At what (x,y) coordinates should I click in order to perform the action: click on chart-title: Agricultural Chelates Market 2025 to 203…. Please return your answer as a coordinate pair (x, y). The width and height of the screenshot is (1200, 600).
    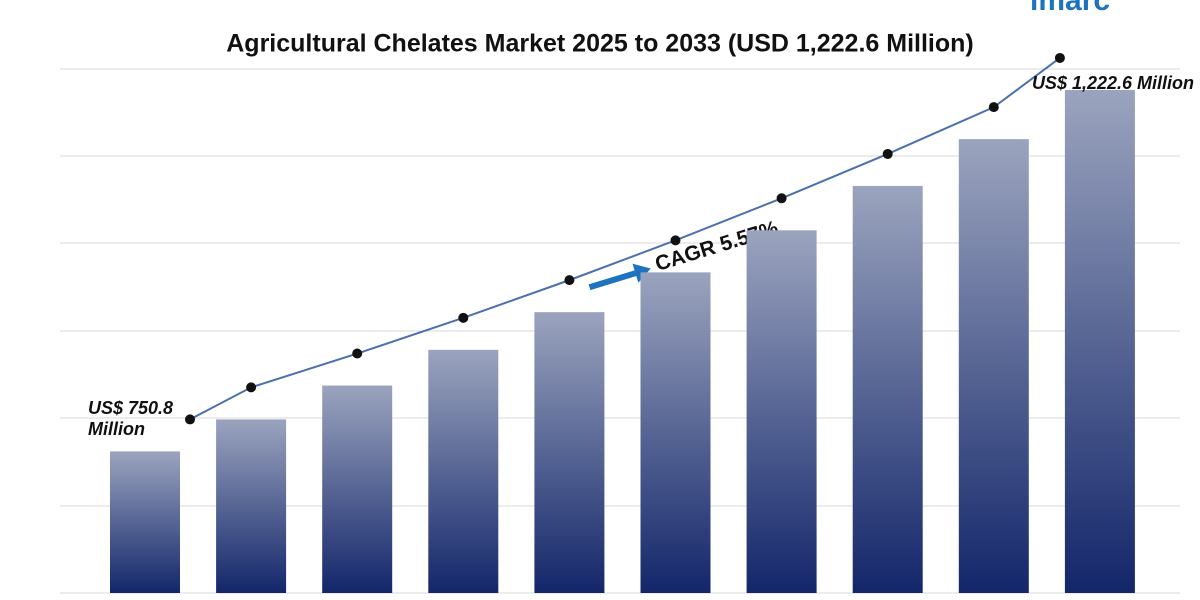
    Looking at the image, I should click on (600, 44).